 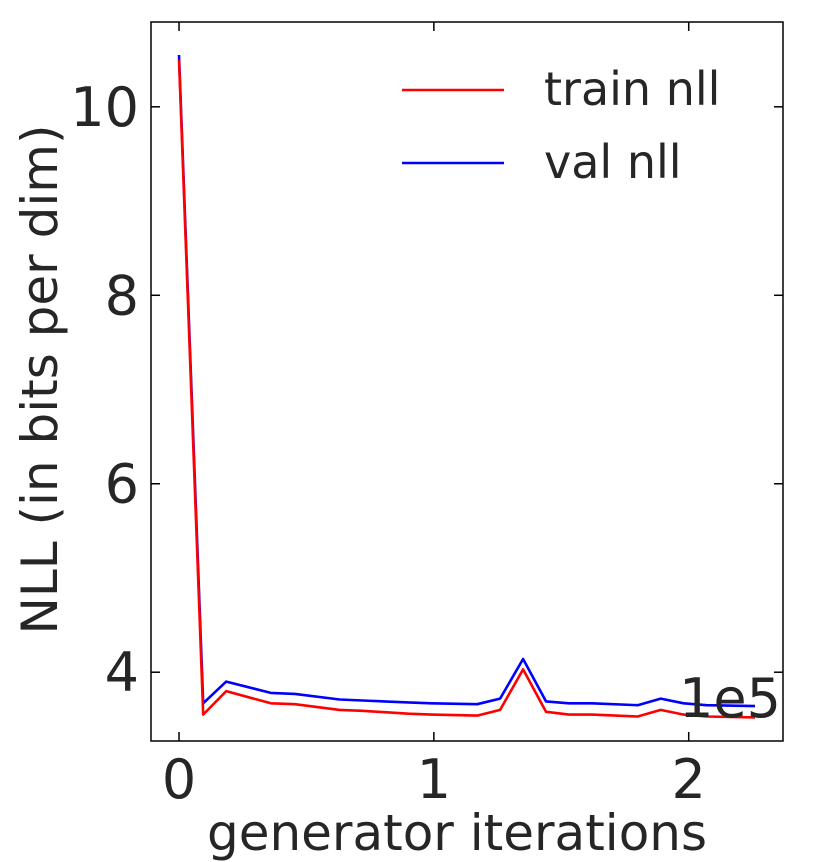 What do you see at coordinates (561, 125) in the screenshot?
I see `legend: train nll val nll` at bounding box center [561, 125].